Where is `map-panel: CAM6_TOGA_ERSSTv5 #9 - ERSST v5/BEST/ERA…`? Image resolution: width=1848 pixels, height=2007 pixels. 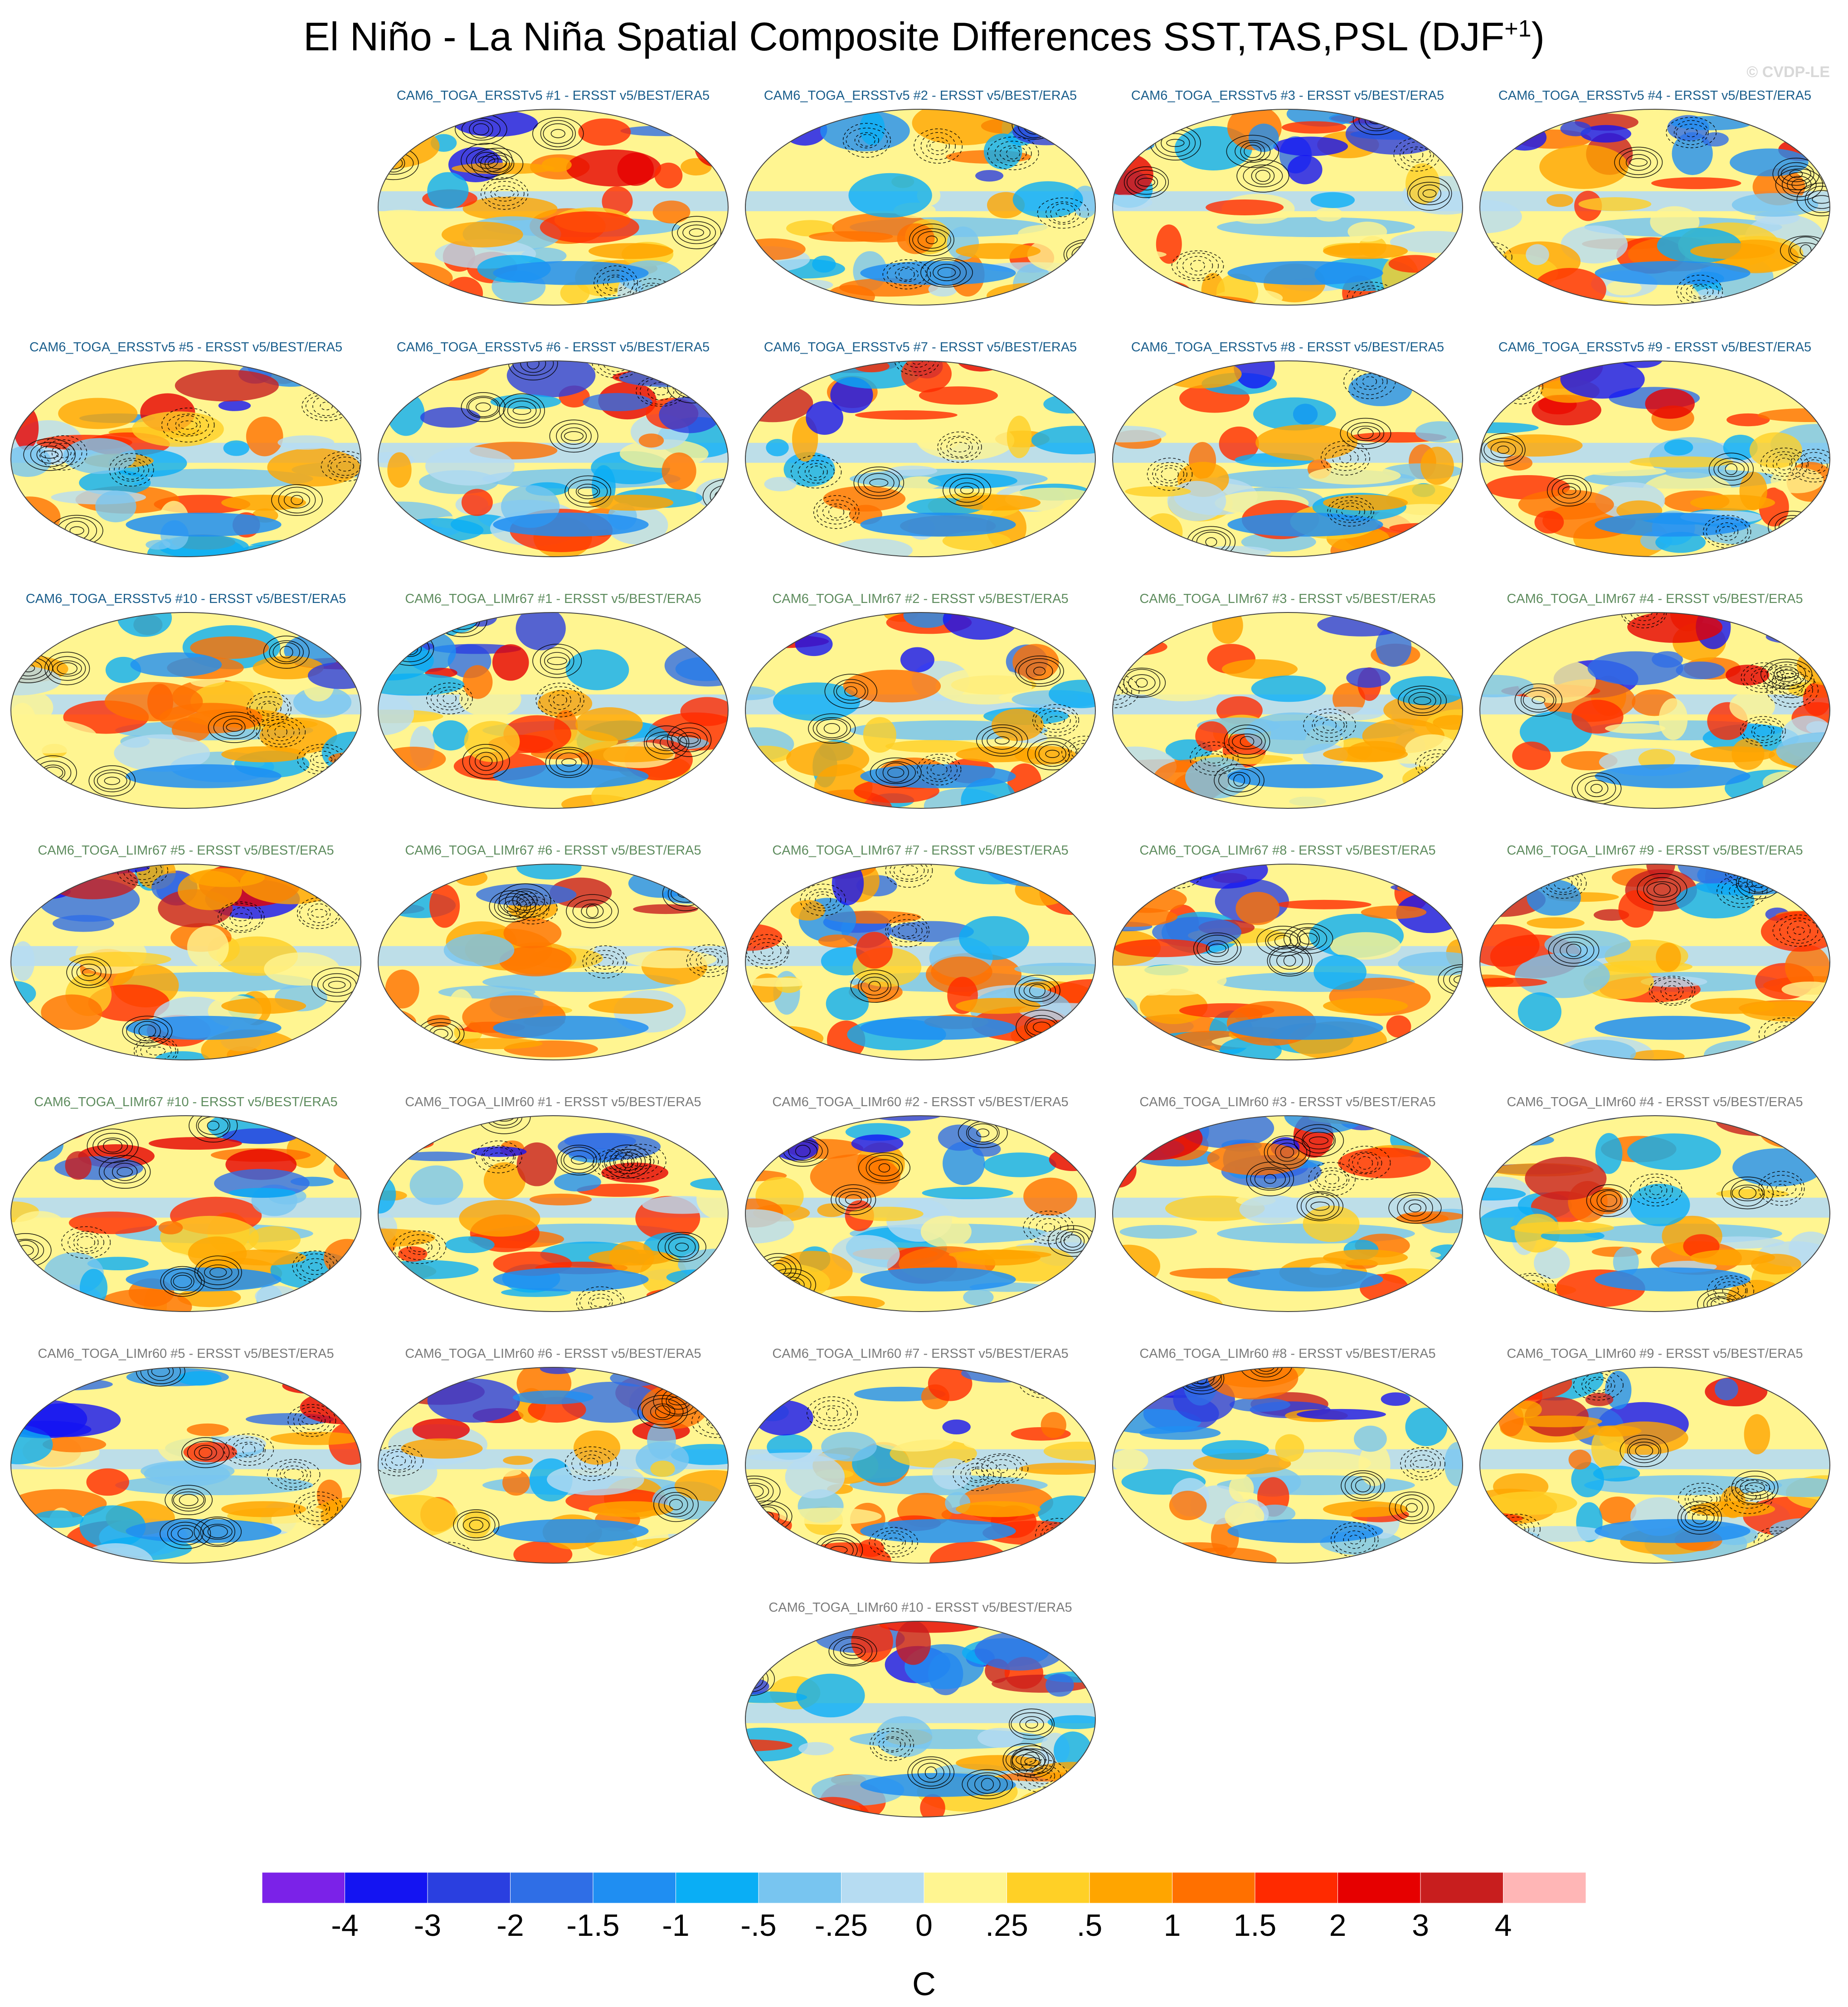 map-panel: CAM6_TOGA_ERSSTv5 #9 - ERSST v5/BEST/ERA… is located at coordinates (1655, 462).